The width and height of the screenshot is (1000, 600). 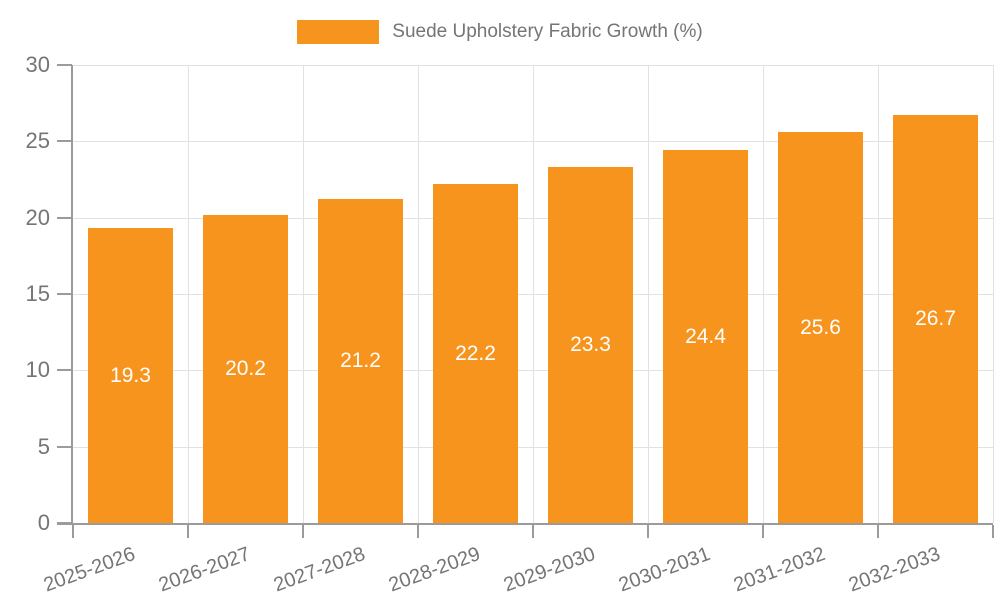 What do you see at coordinates (525, 524) in the screenshot?
I see `x-axis-line` at bounding box center [525, 524].